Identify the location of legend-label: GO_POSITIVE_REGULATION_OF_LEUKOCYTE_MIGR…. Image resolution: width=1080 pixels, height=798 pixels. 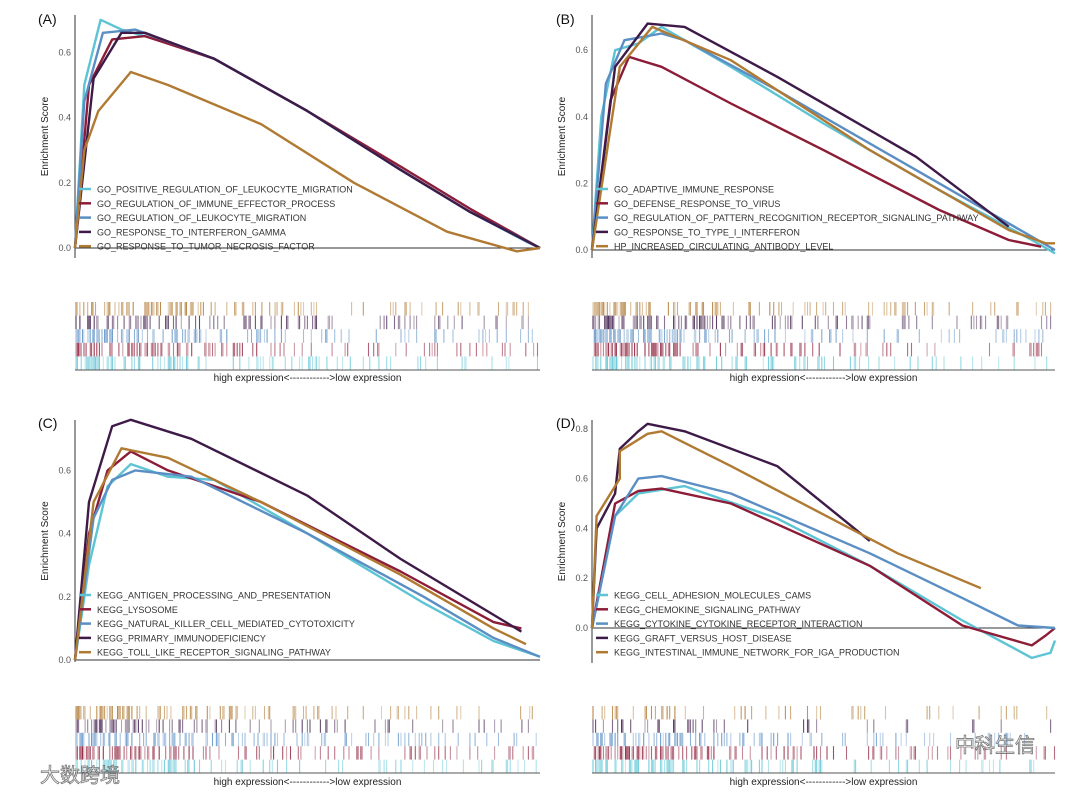
(225, 190).